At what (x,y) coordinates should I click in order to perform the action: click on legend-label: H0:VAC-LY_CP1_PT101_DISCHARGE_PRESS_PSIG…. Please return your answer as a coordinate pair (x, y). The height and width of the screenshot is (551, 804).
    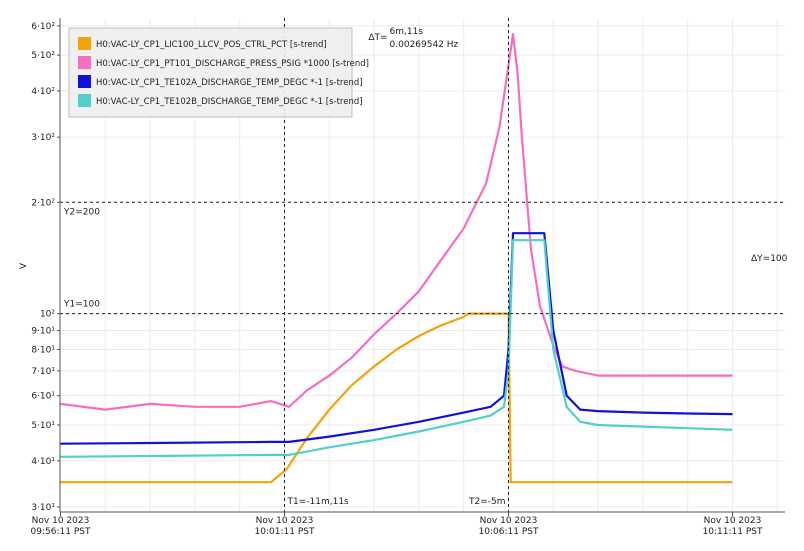
    Looking at the image, I should click on (232, 64).